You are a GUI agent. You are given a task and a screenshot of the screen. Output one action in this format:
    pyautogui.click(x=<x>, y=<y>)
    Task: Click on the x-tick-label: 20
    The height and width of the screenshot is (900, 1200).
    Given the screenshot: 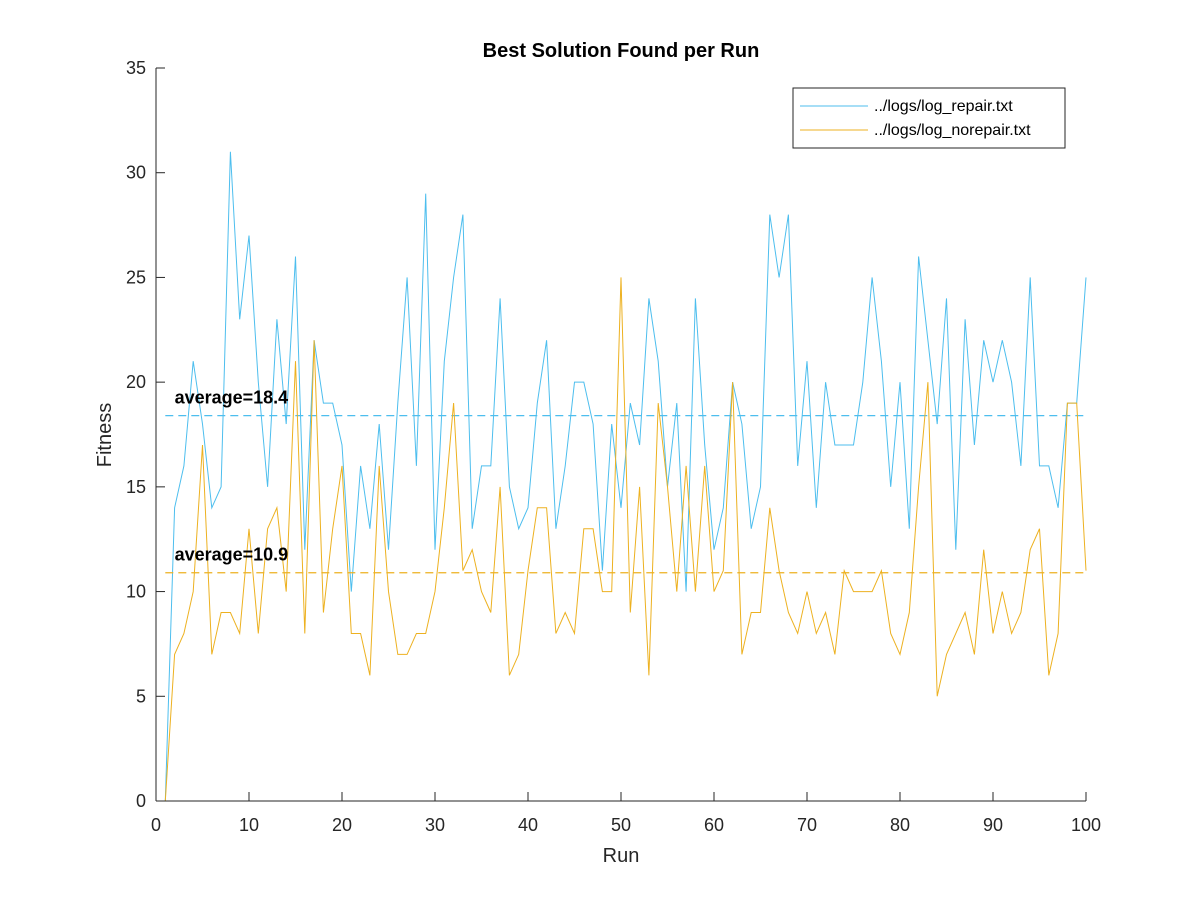 What is the action you would take?
    pyautogui.click(x=342, y=825)
    